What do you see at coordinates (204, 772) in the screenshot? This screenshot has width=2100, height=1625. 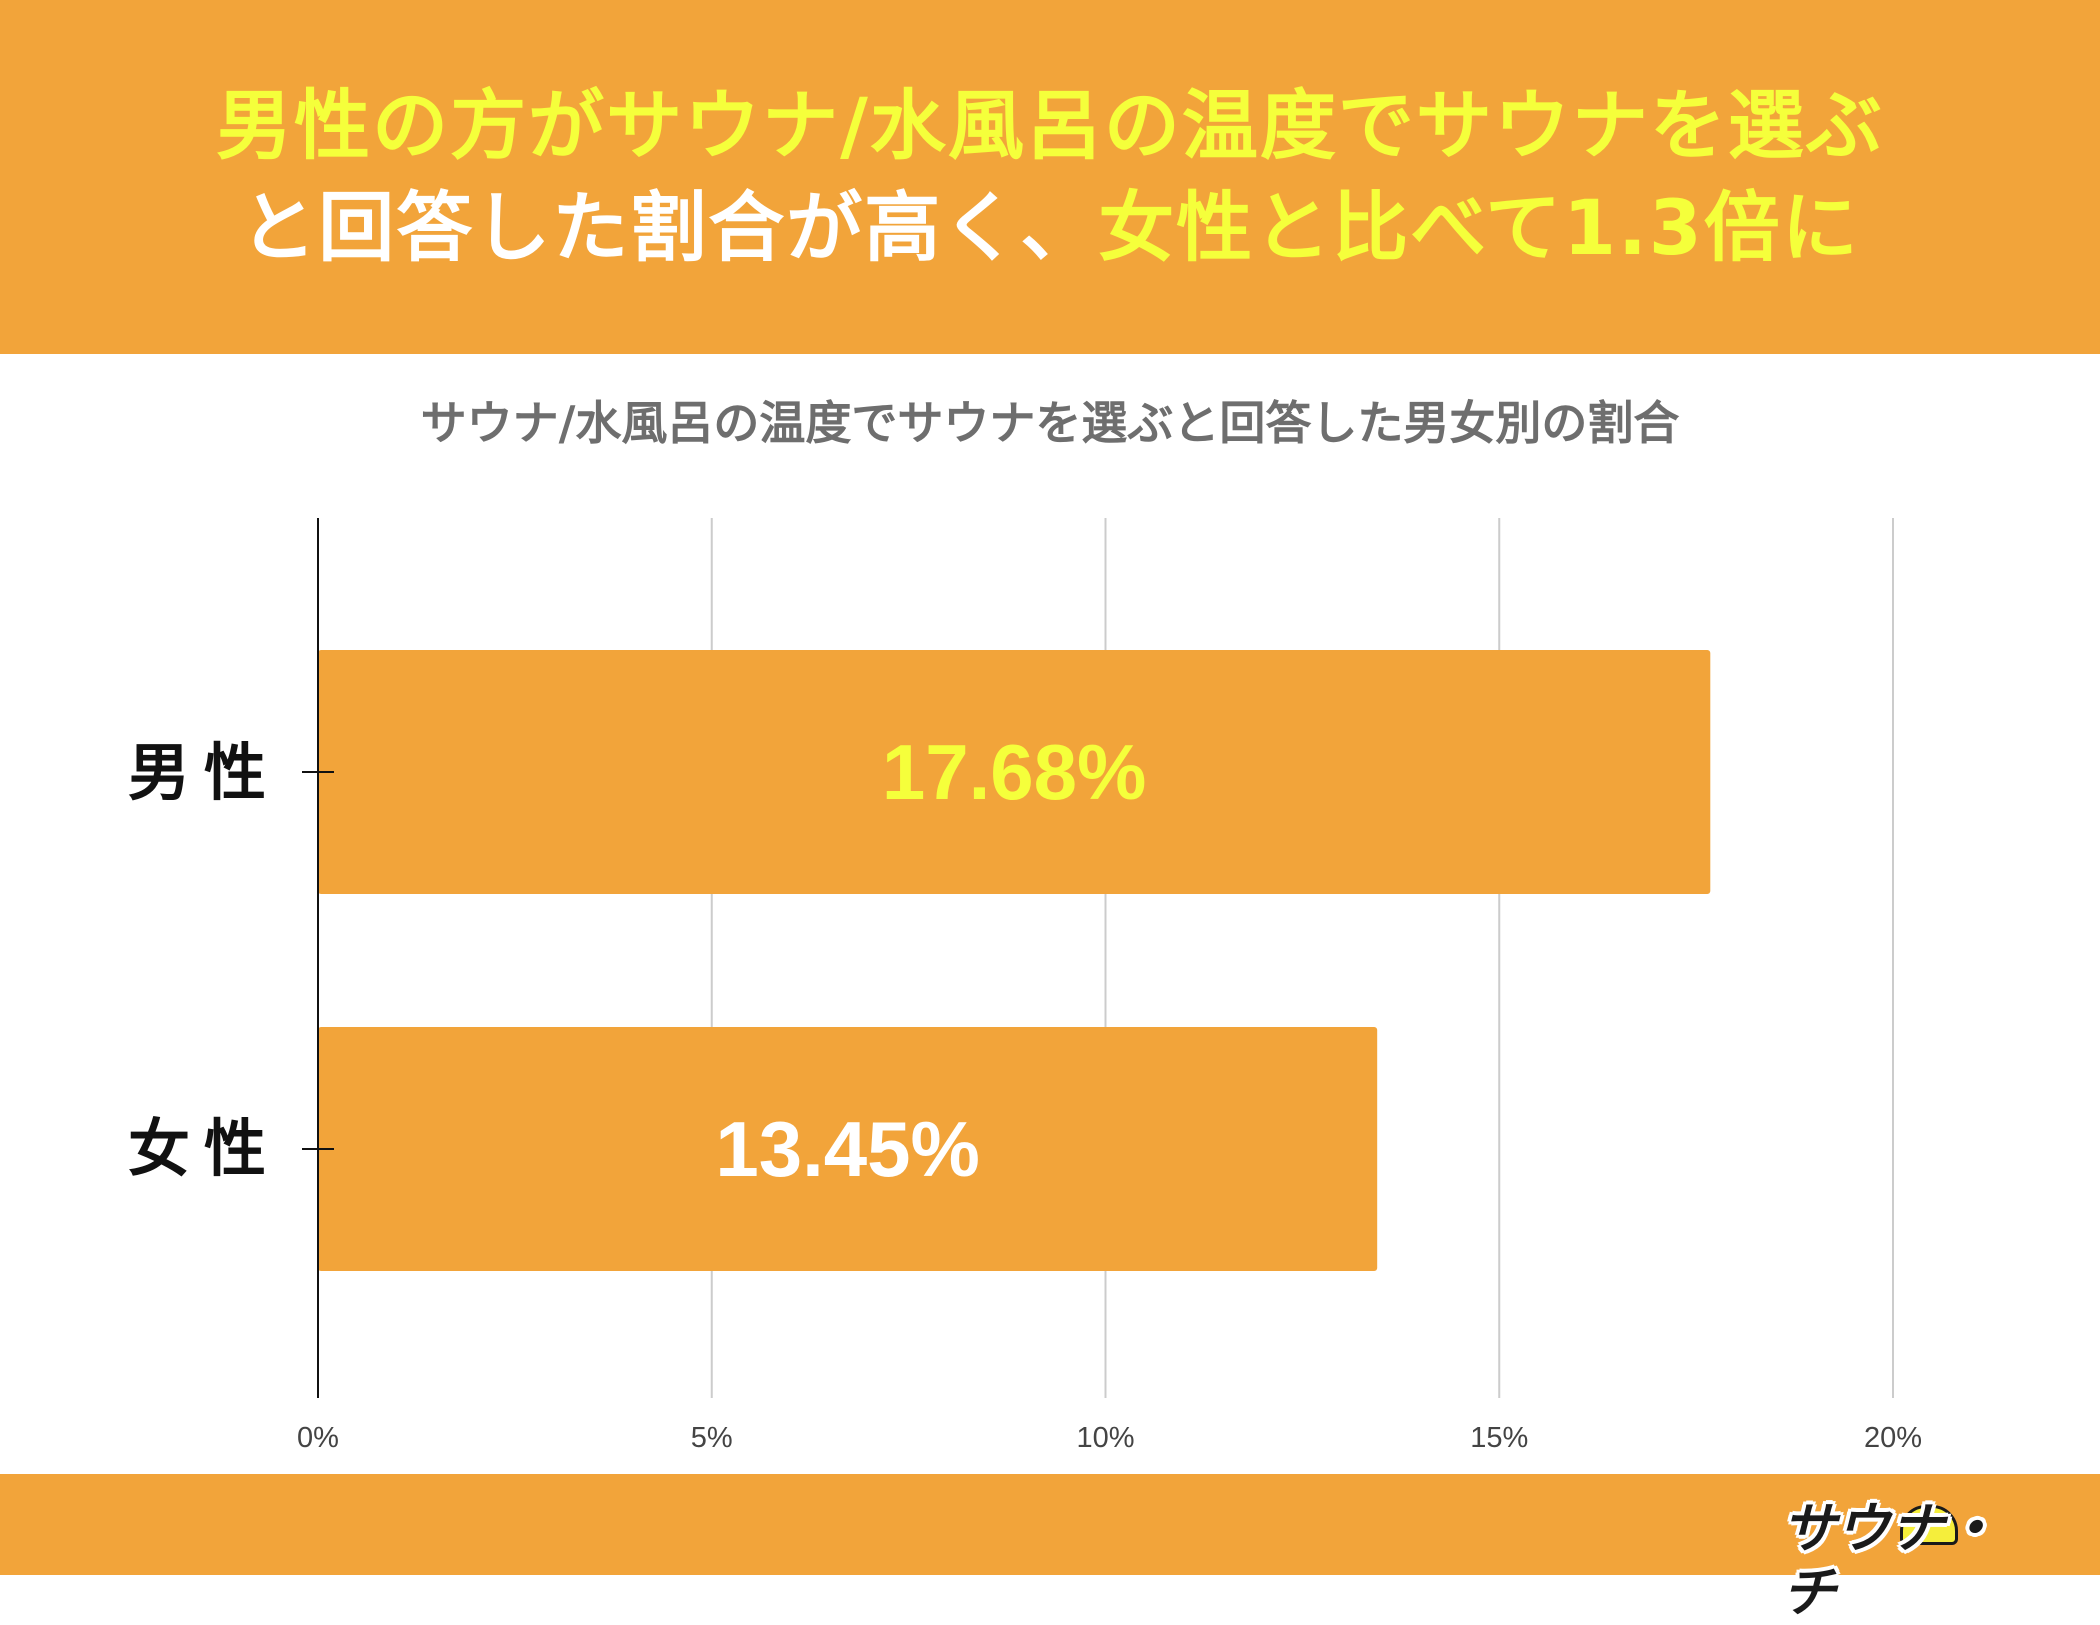 I see `category-label-male: 男性` at bounding box center [204, 772].